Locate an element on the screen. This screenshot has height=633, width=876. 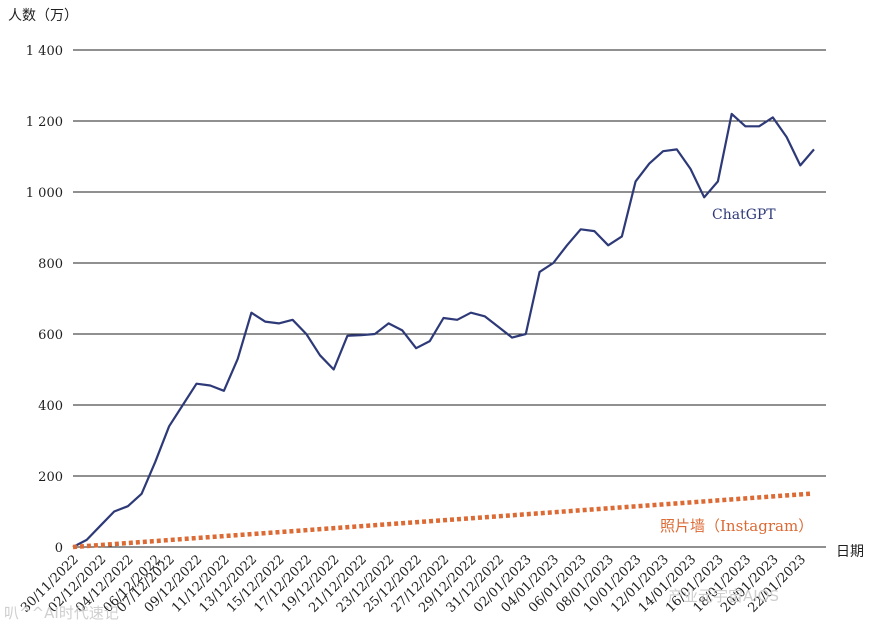
watermark-left: 叭^^AI时代速记 is located at coordinates (61, 613).